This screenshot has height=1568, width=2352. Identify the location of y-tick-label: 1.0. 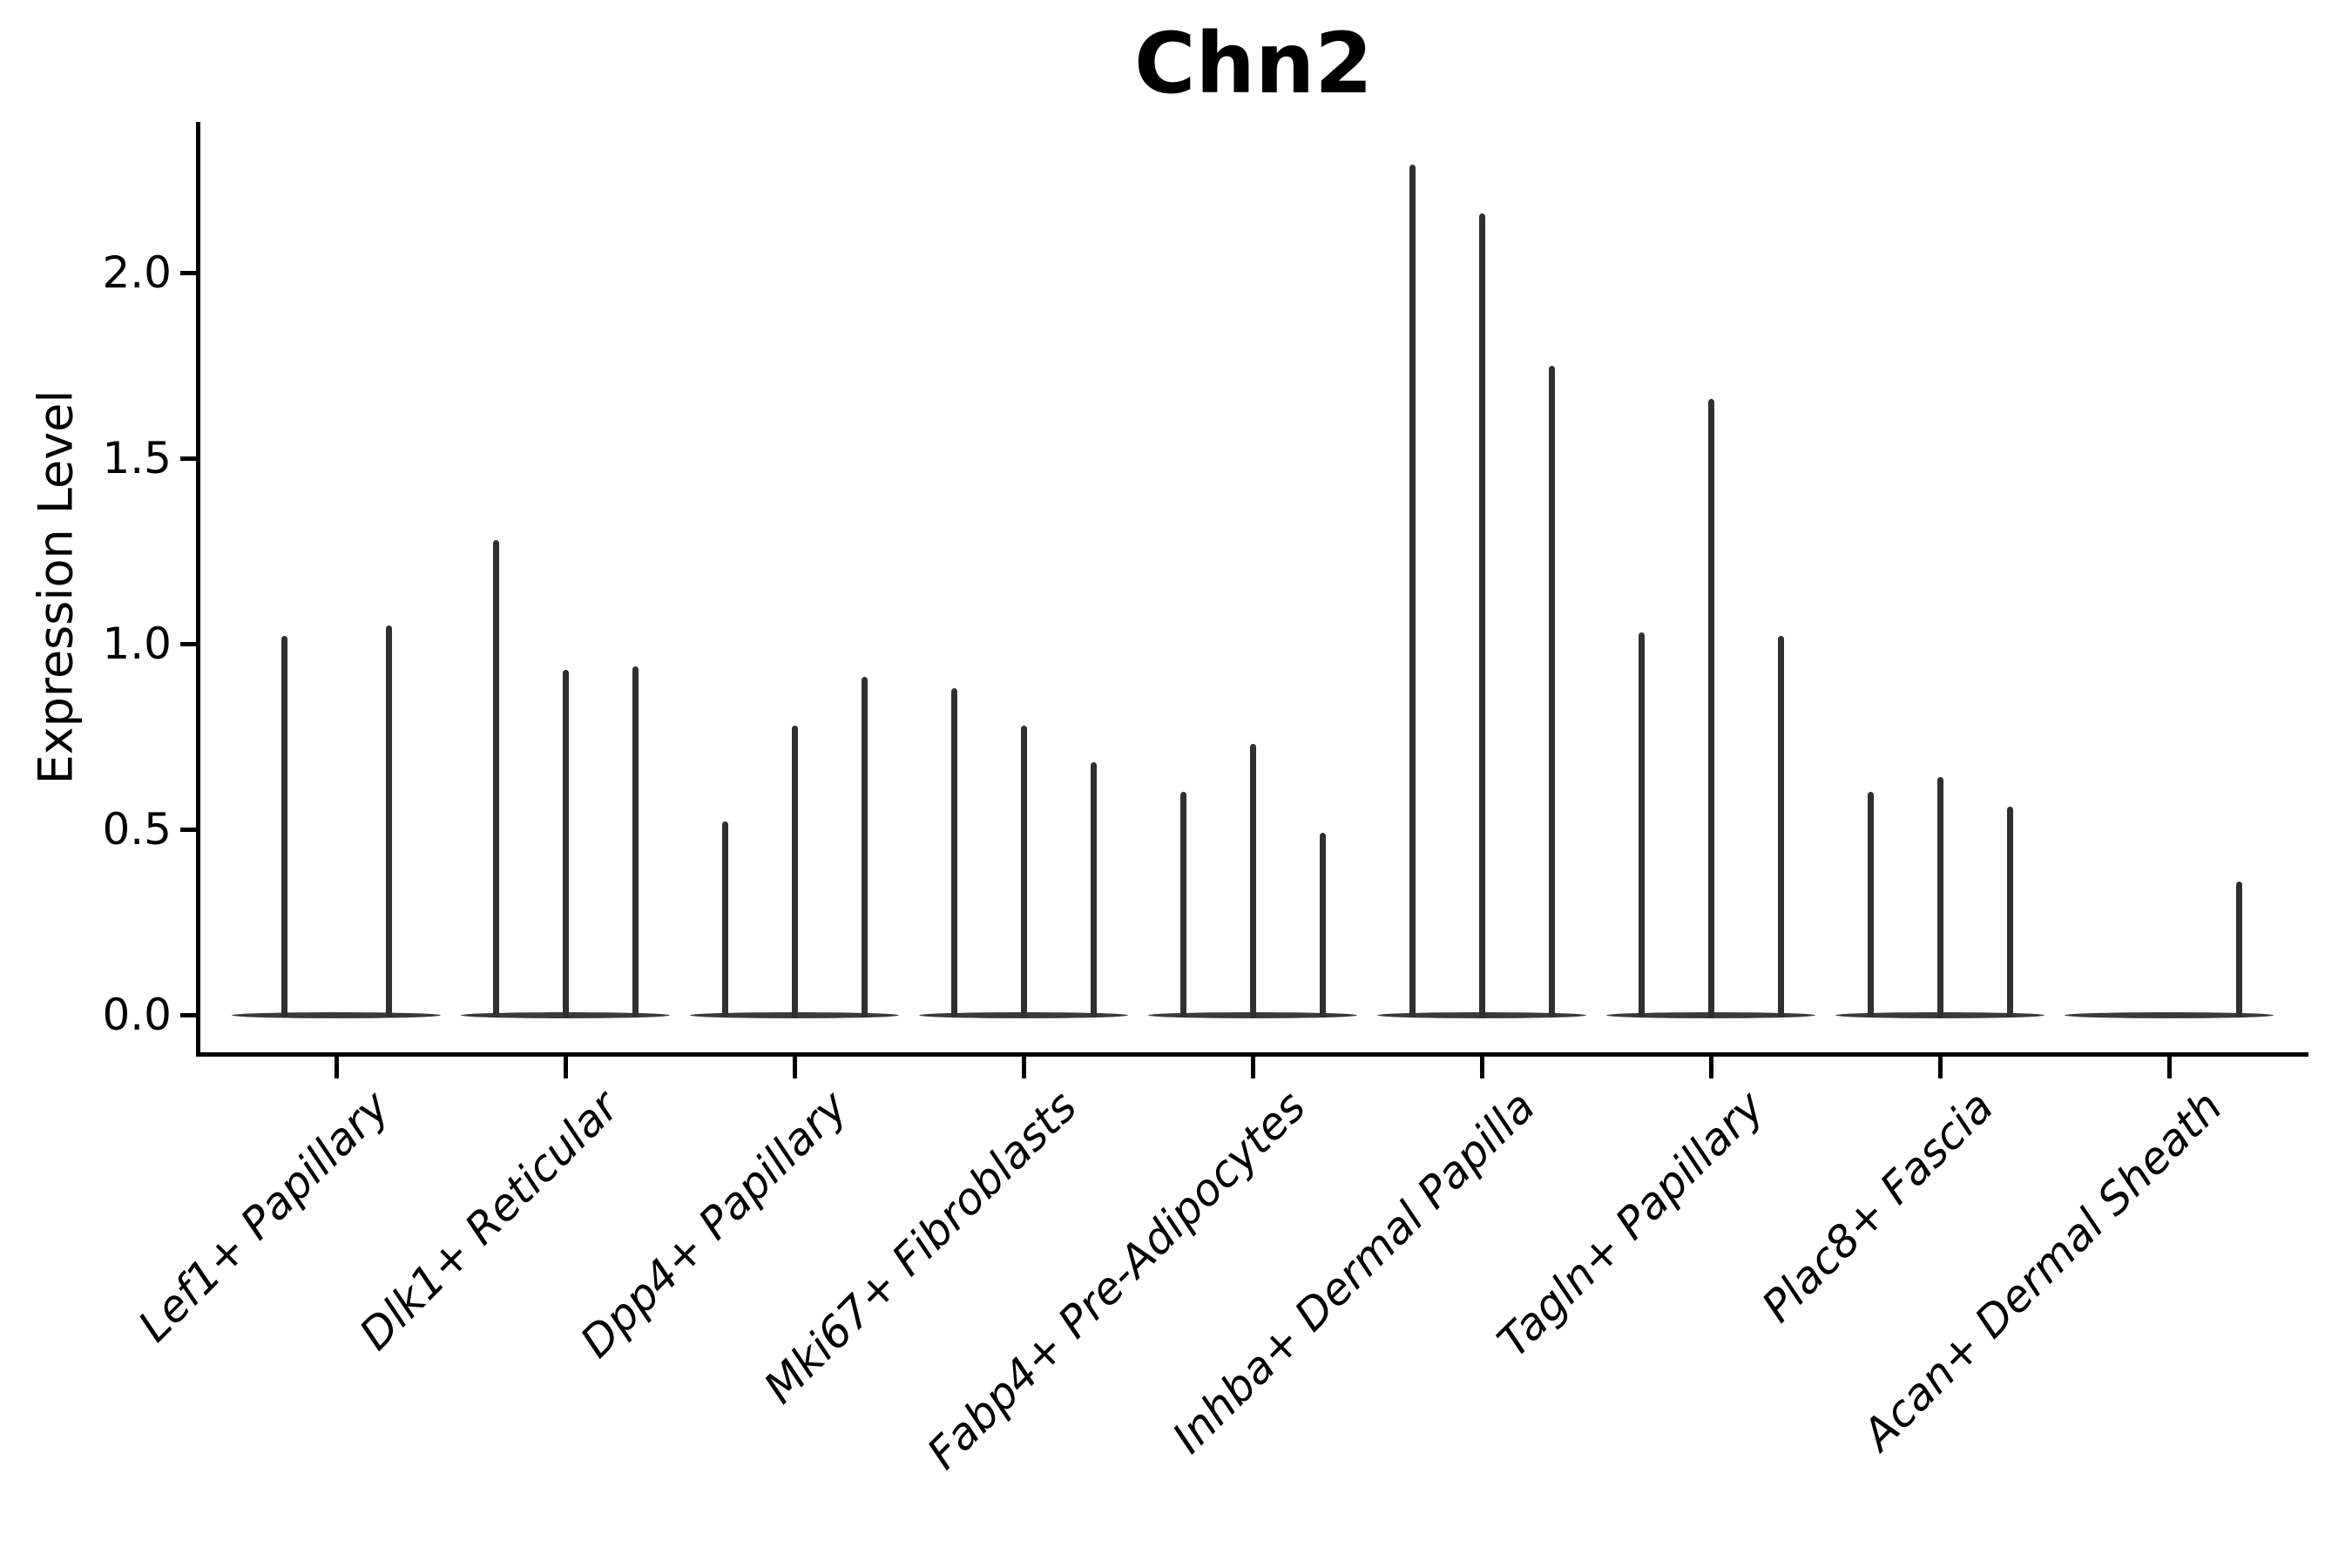
(137, 643).